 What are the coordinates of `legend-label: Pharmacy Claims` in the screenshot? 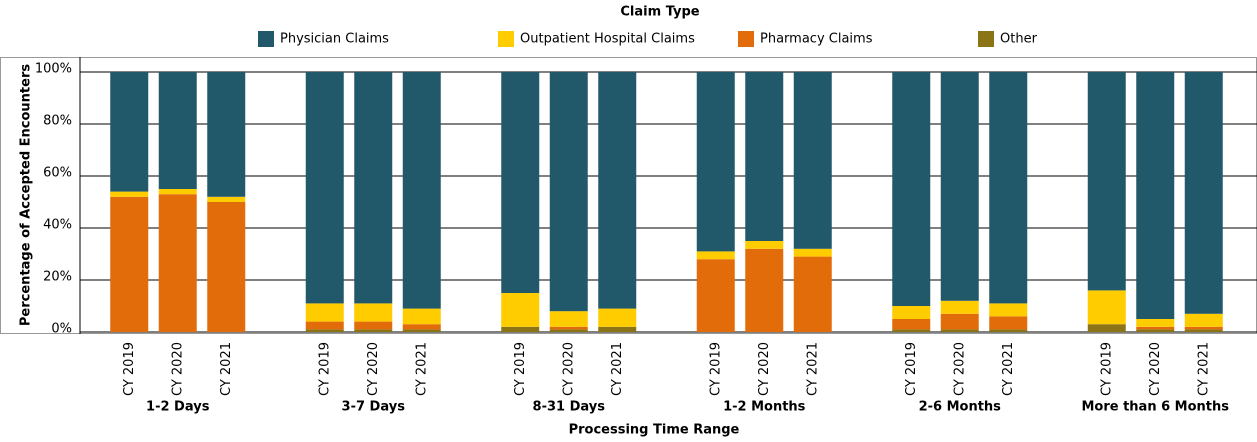 It's located at (816, 39).